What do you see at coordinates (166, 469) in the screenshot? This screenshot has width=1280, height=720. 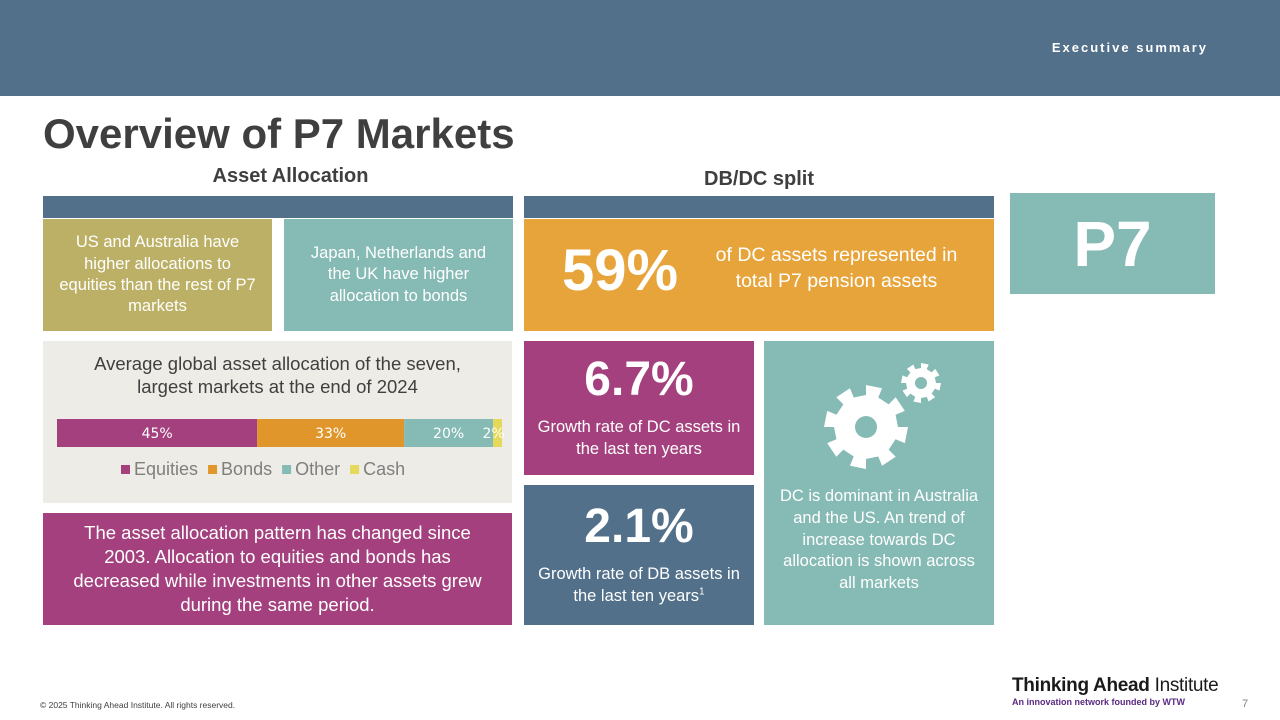 I see `legend-label-equities: Equities` at bounding box center [166, 469].